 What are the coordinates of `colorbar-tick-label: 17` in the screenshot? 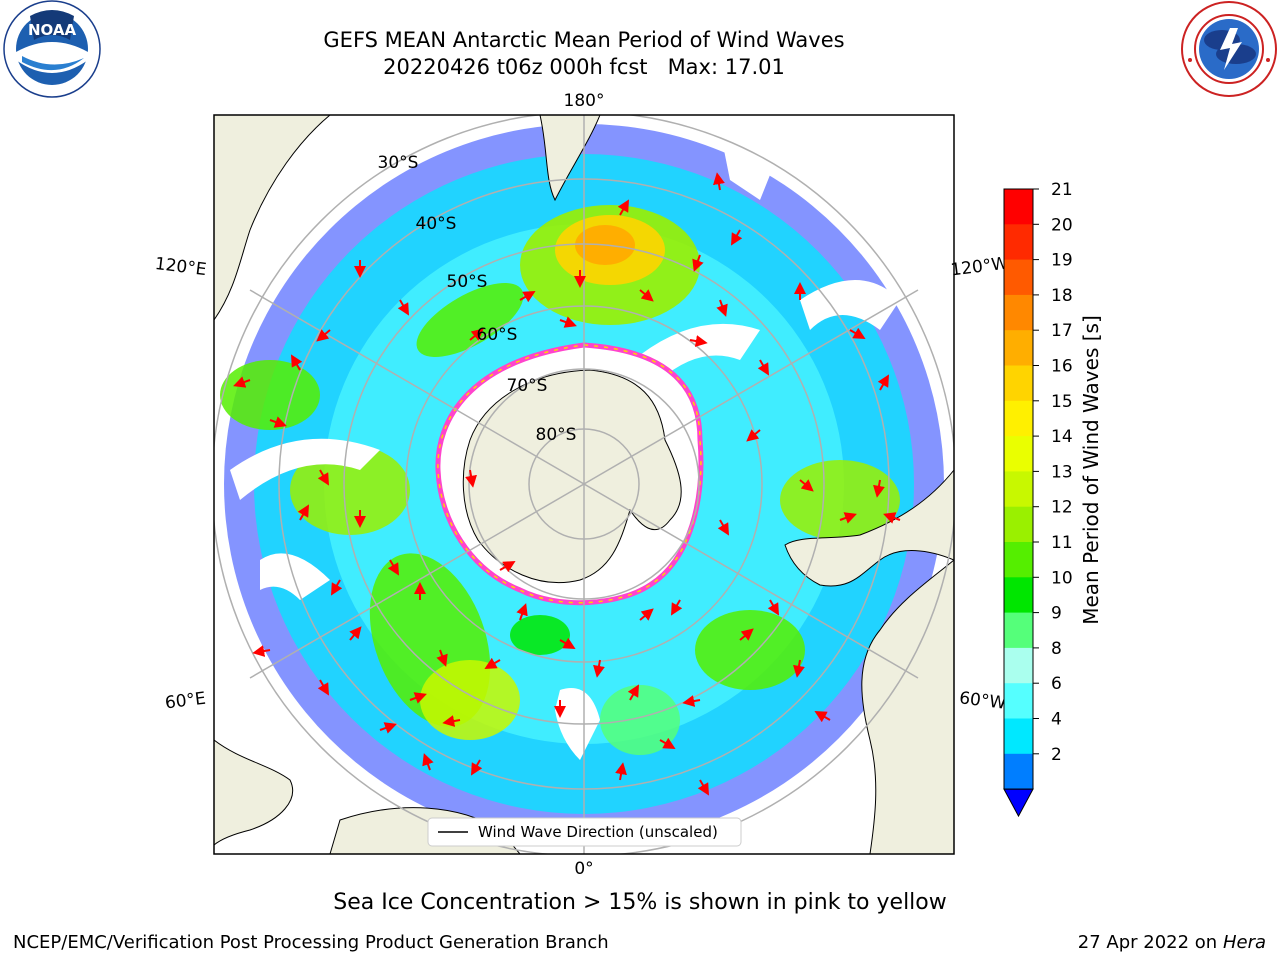 It's located at (1062, 331).